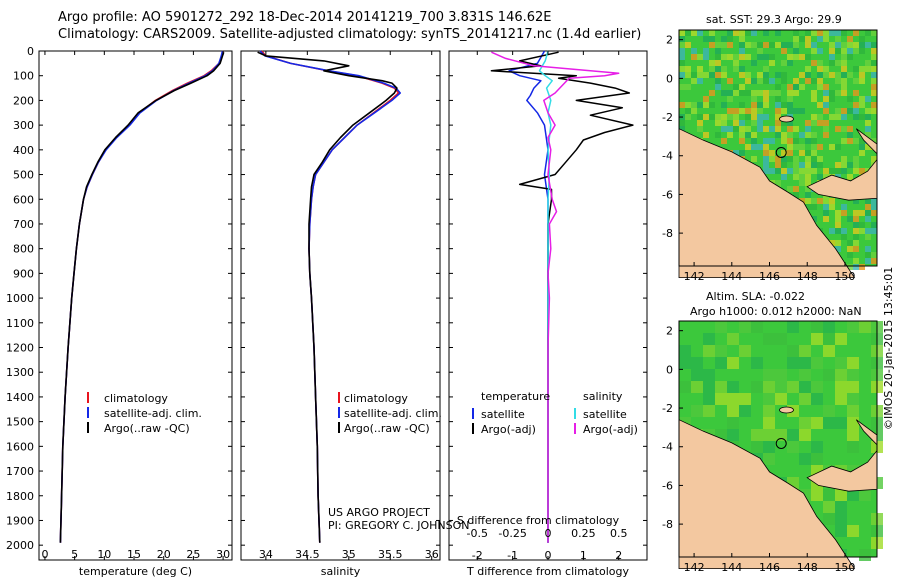 Image resolution: width=900 pixels, height=580 pixels. Describe the element at coordinates (619, 533) in the screenshot. I see `sdiff-x-tick-label: 0.5` at that location.